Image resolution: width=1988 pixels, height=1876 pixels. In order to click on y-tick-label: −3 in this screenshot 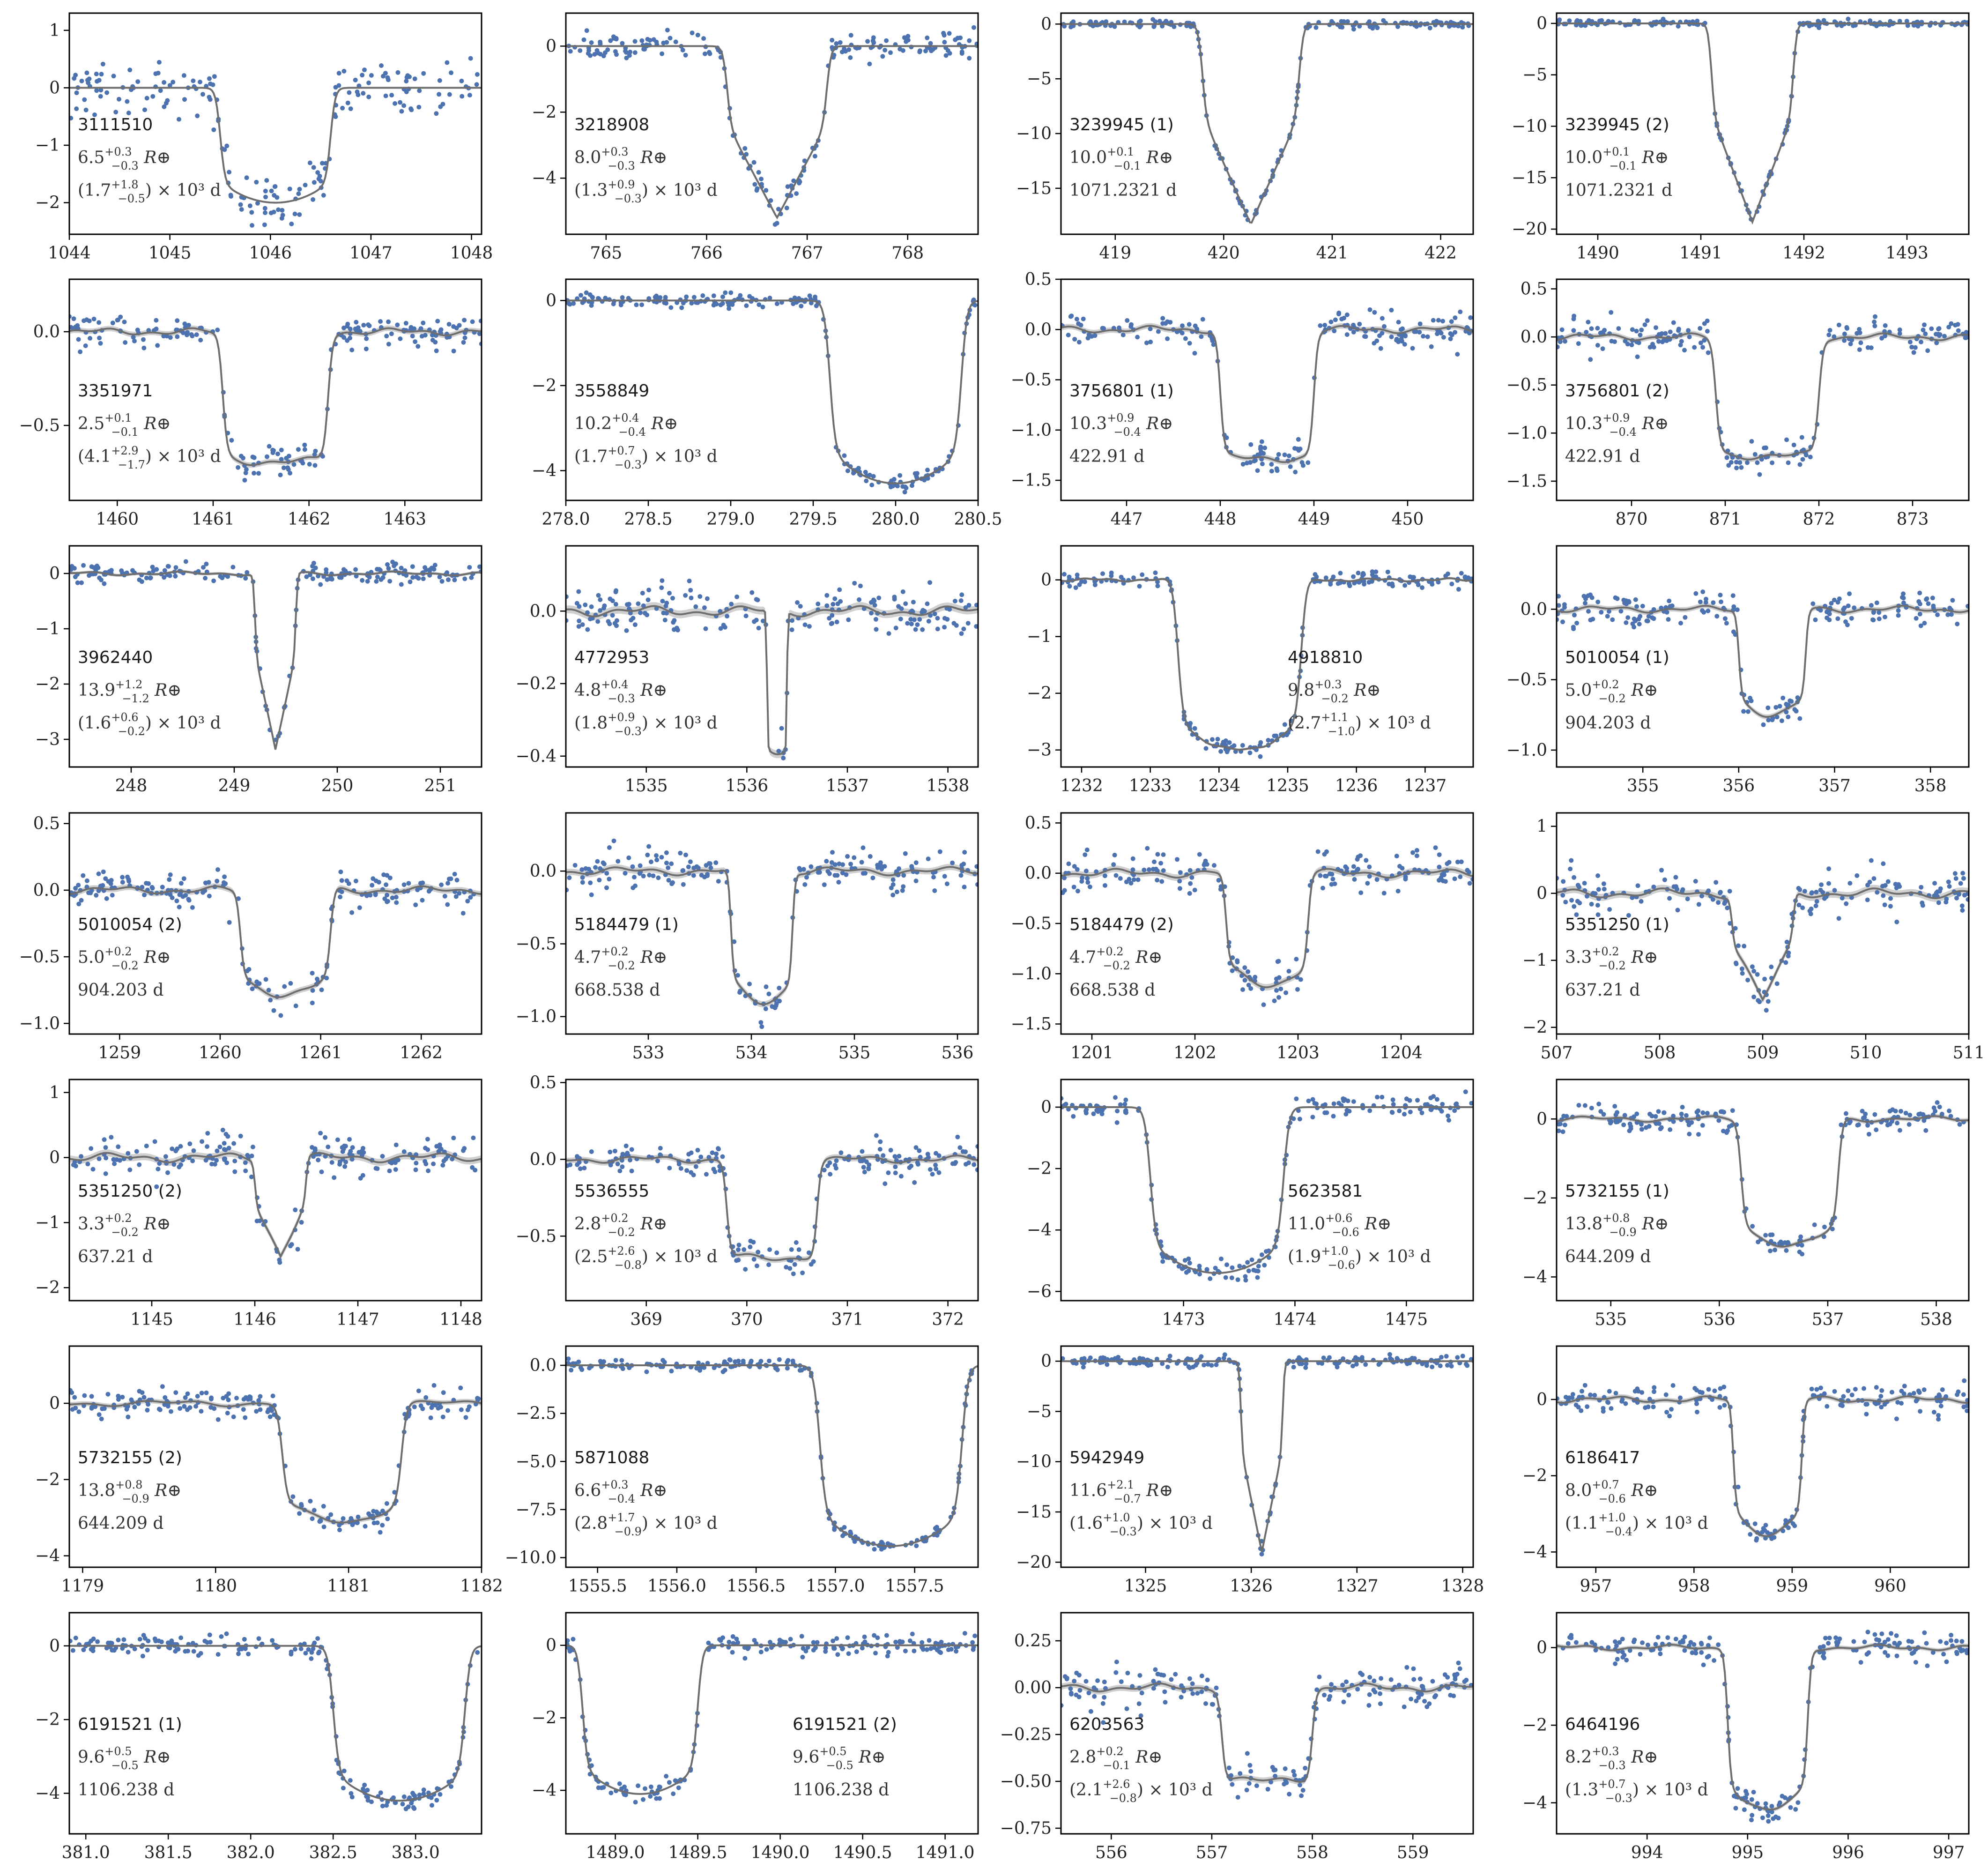, I will do `click(47, 740)`.